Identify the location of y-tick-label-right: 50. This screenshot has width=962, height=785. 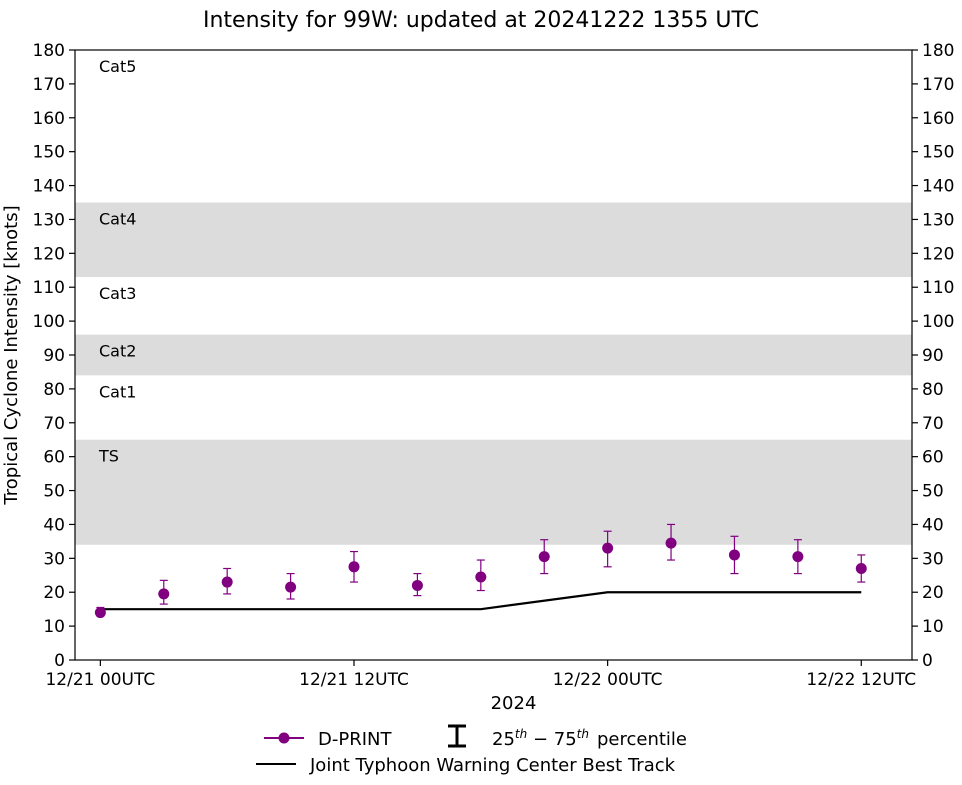
(933, 492).